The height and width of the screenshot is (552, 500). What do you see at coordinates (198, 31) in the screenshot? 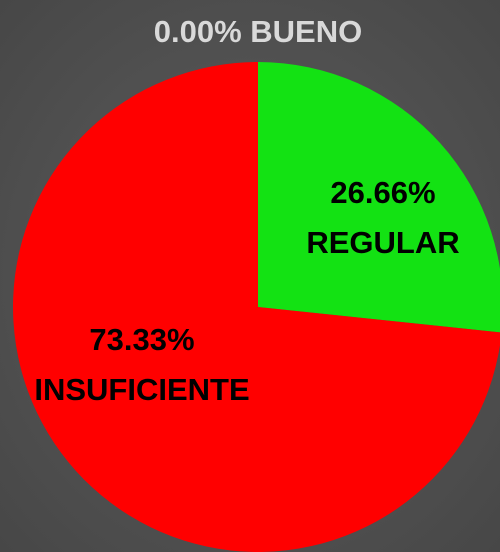
I see `slice-value-label: 0.00%` at bounding box center [198, 31].